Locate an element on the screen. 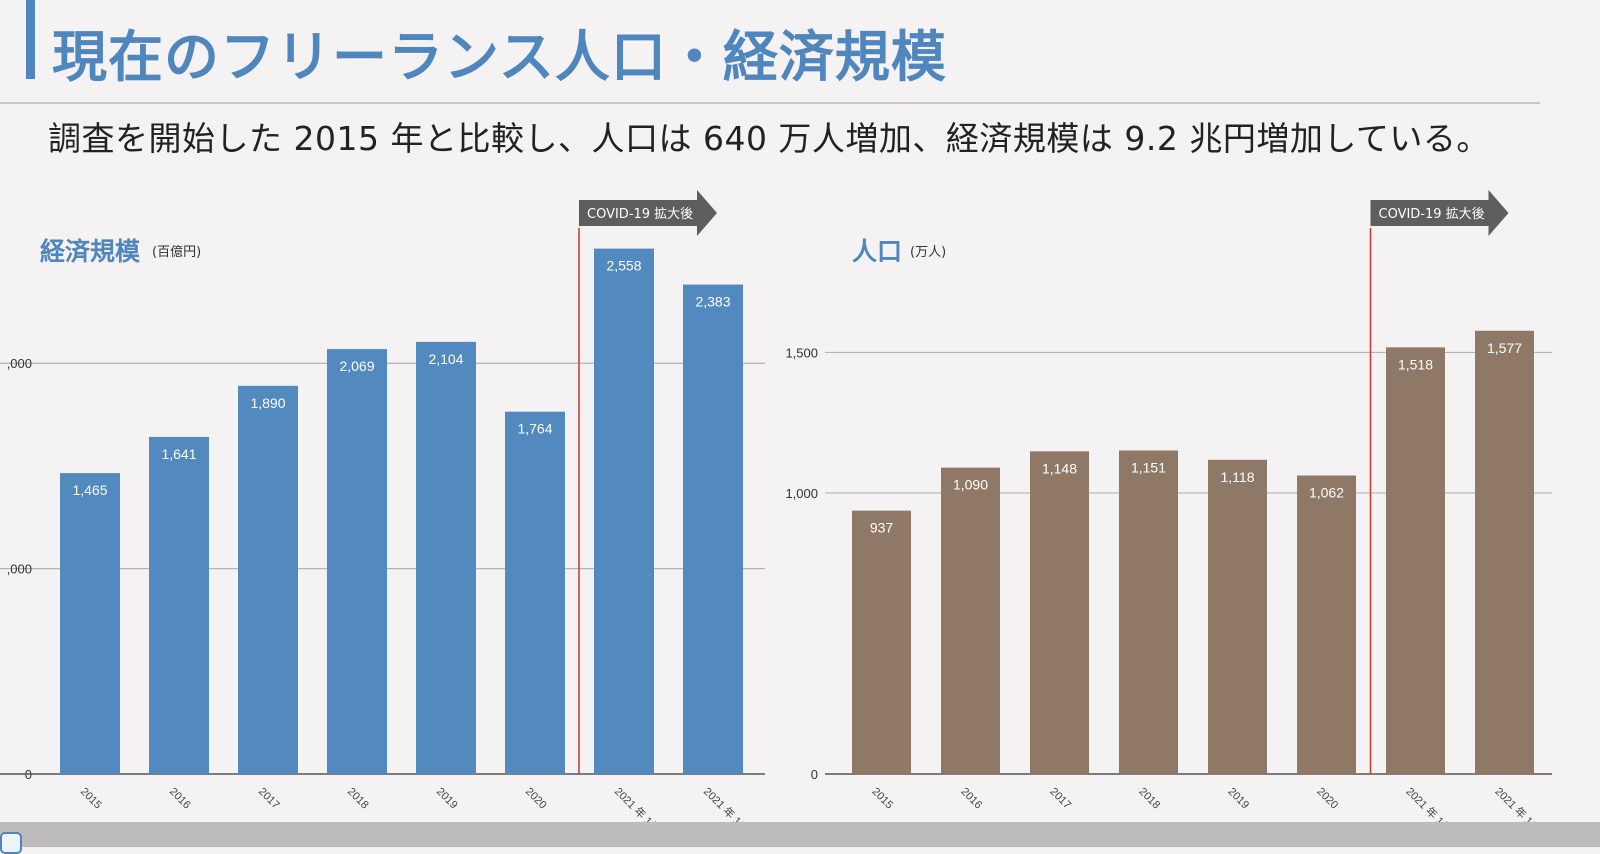  bar-value-label: 1,641 is located at coordinates (178, 454).